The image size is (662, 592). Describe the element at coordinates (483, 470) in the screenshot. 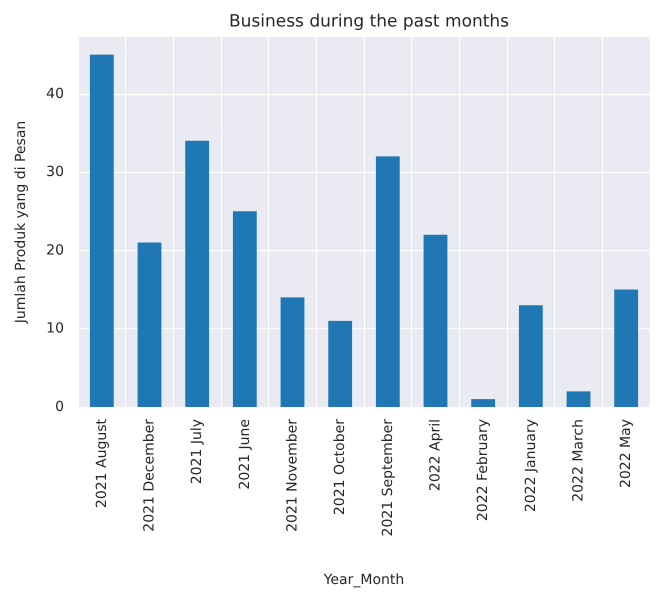

I see `x-tick-label: 2022 February` at that location.